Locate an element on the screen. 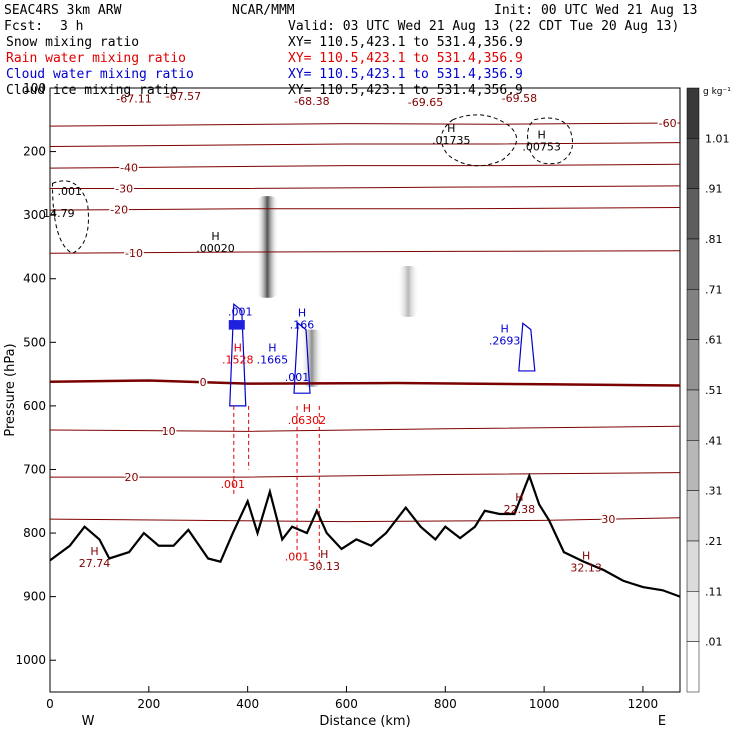 Image resolution: width=740 pixels, height=740 pixels. maximum-value: 32.13 is located at coordinates (586, 567).